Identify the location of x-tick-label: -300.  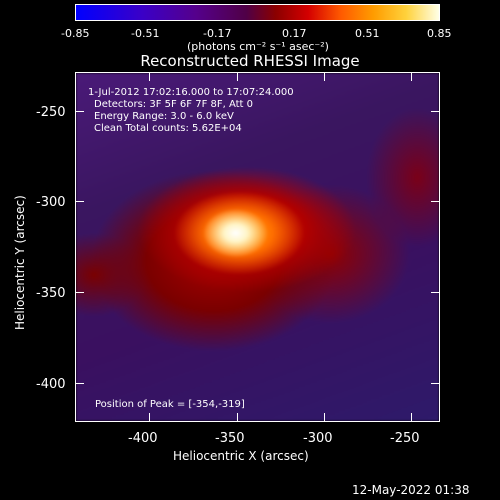
(318, 438).